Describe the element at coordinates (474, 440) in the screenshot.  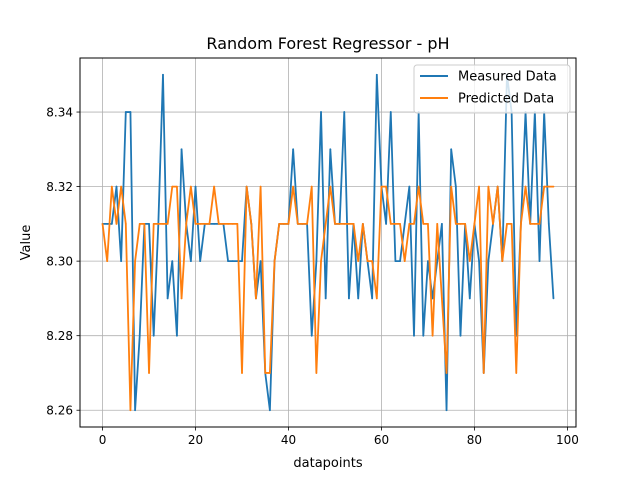
I see `x-tick-label: 80` at that location.